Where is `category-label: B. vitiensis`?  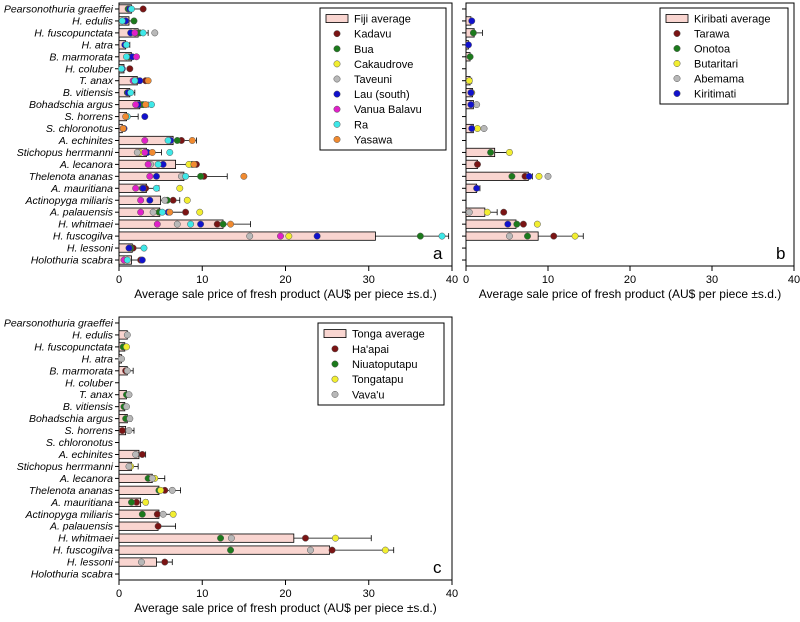
category-label: B. vitiensis is located at coordinates (88, 407).